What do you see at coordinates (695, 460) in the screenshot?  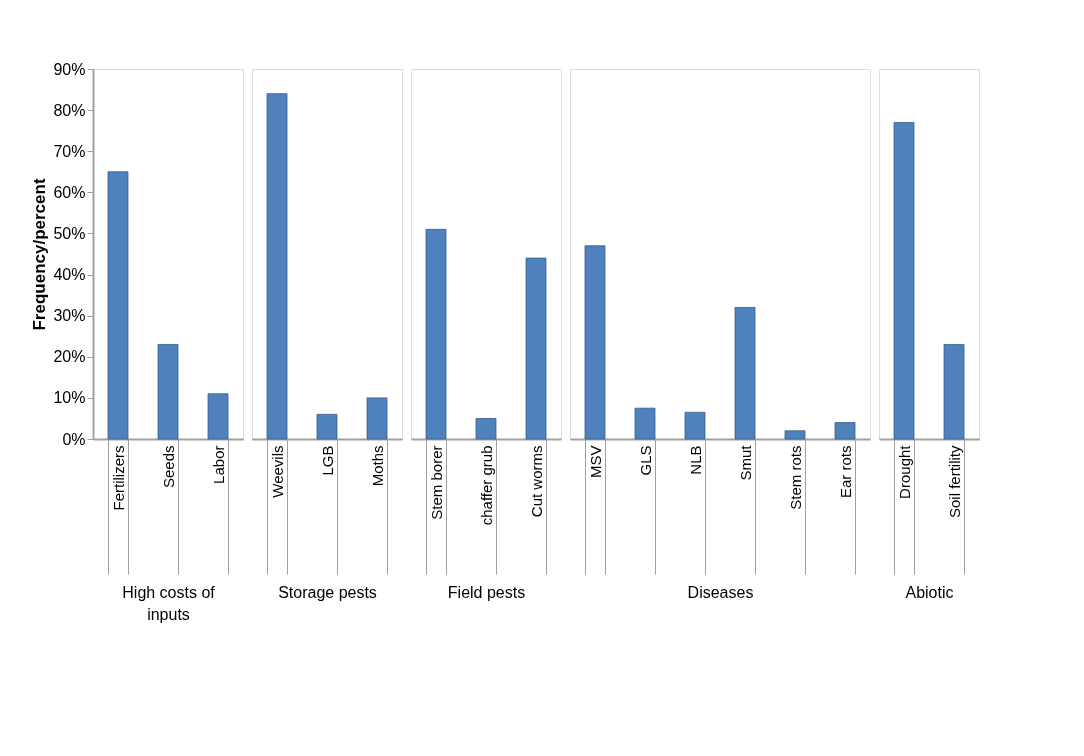 I see `x-tick-label: NLB` at bounding box center [695, 460].